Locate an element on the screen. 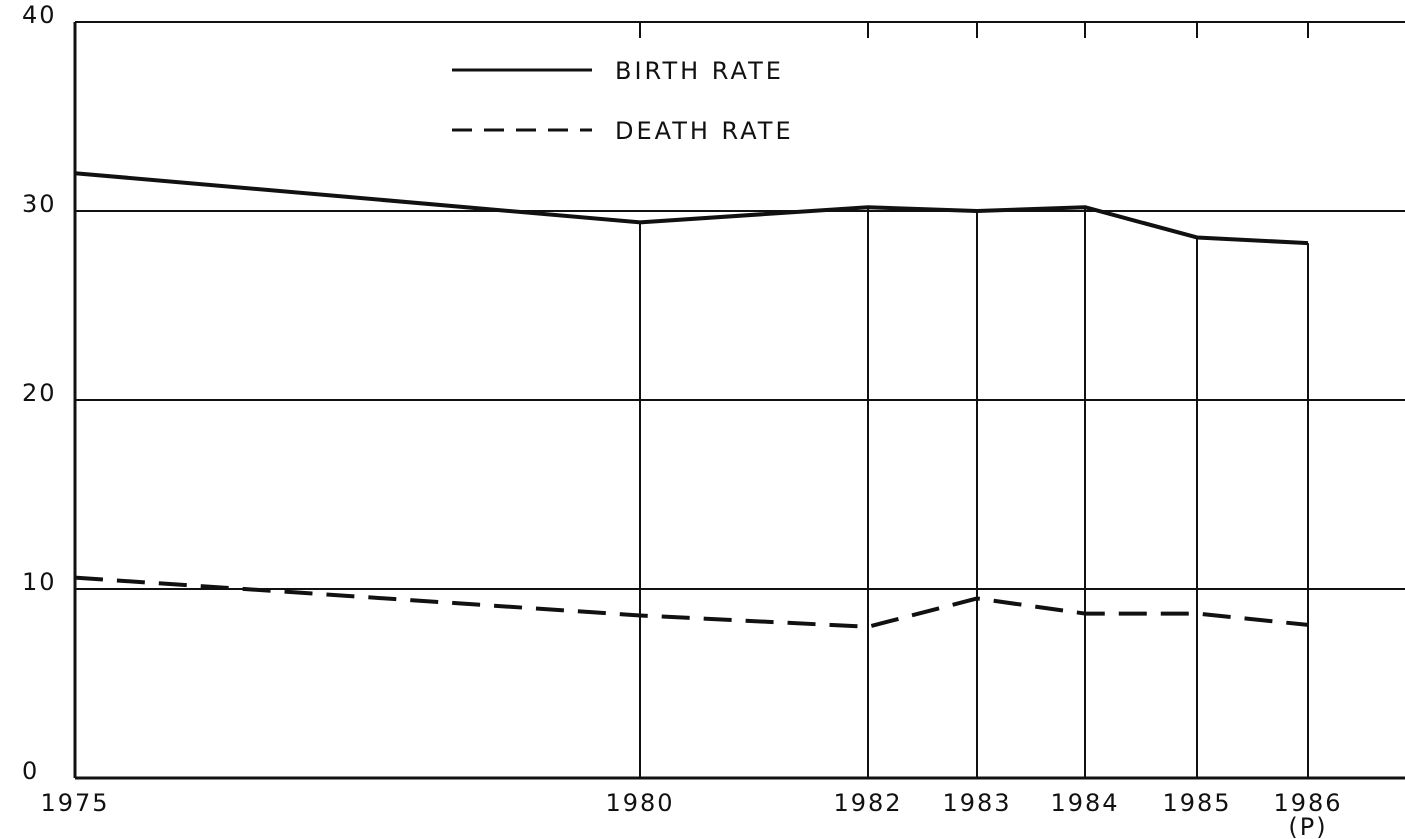  y-tick-label: 30 is located at coordinates (39, 204).